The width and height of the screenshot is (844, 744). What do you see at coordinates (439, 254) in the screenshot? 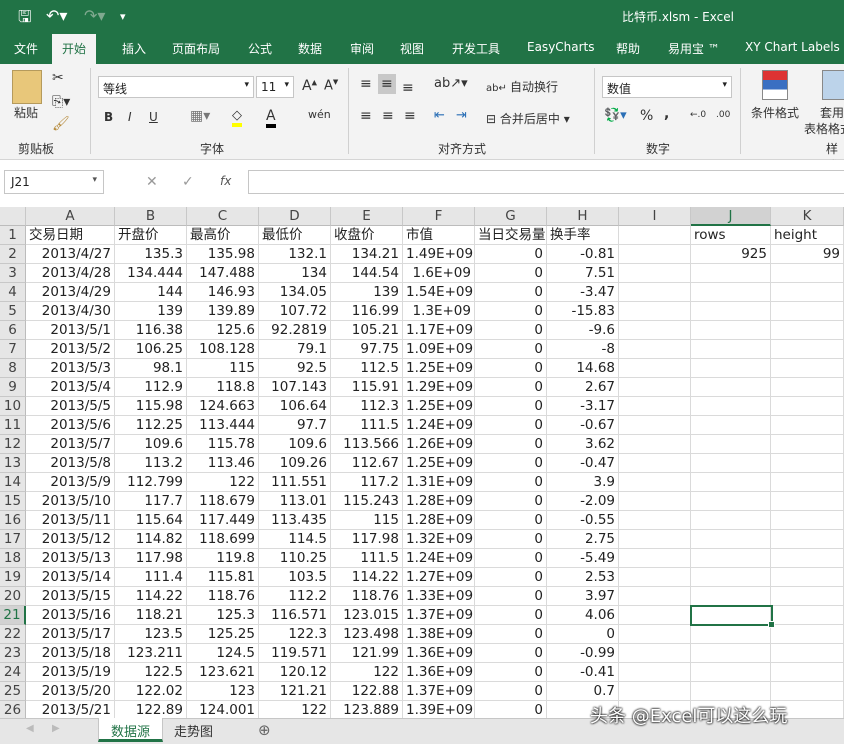
I see `cell-F2: 1.49E+09` at bounding box center [439, 254].